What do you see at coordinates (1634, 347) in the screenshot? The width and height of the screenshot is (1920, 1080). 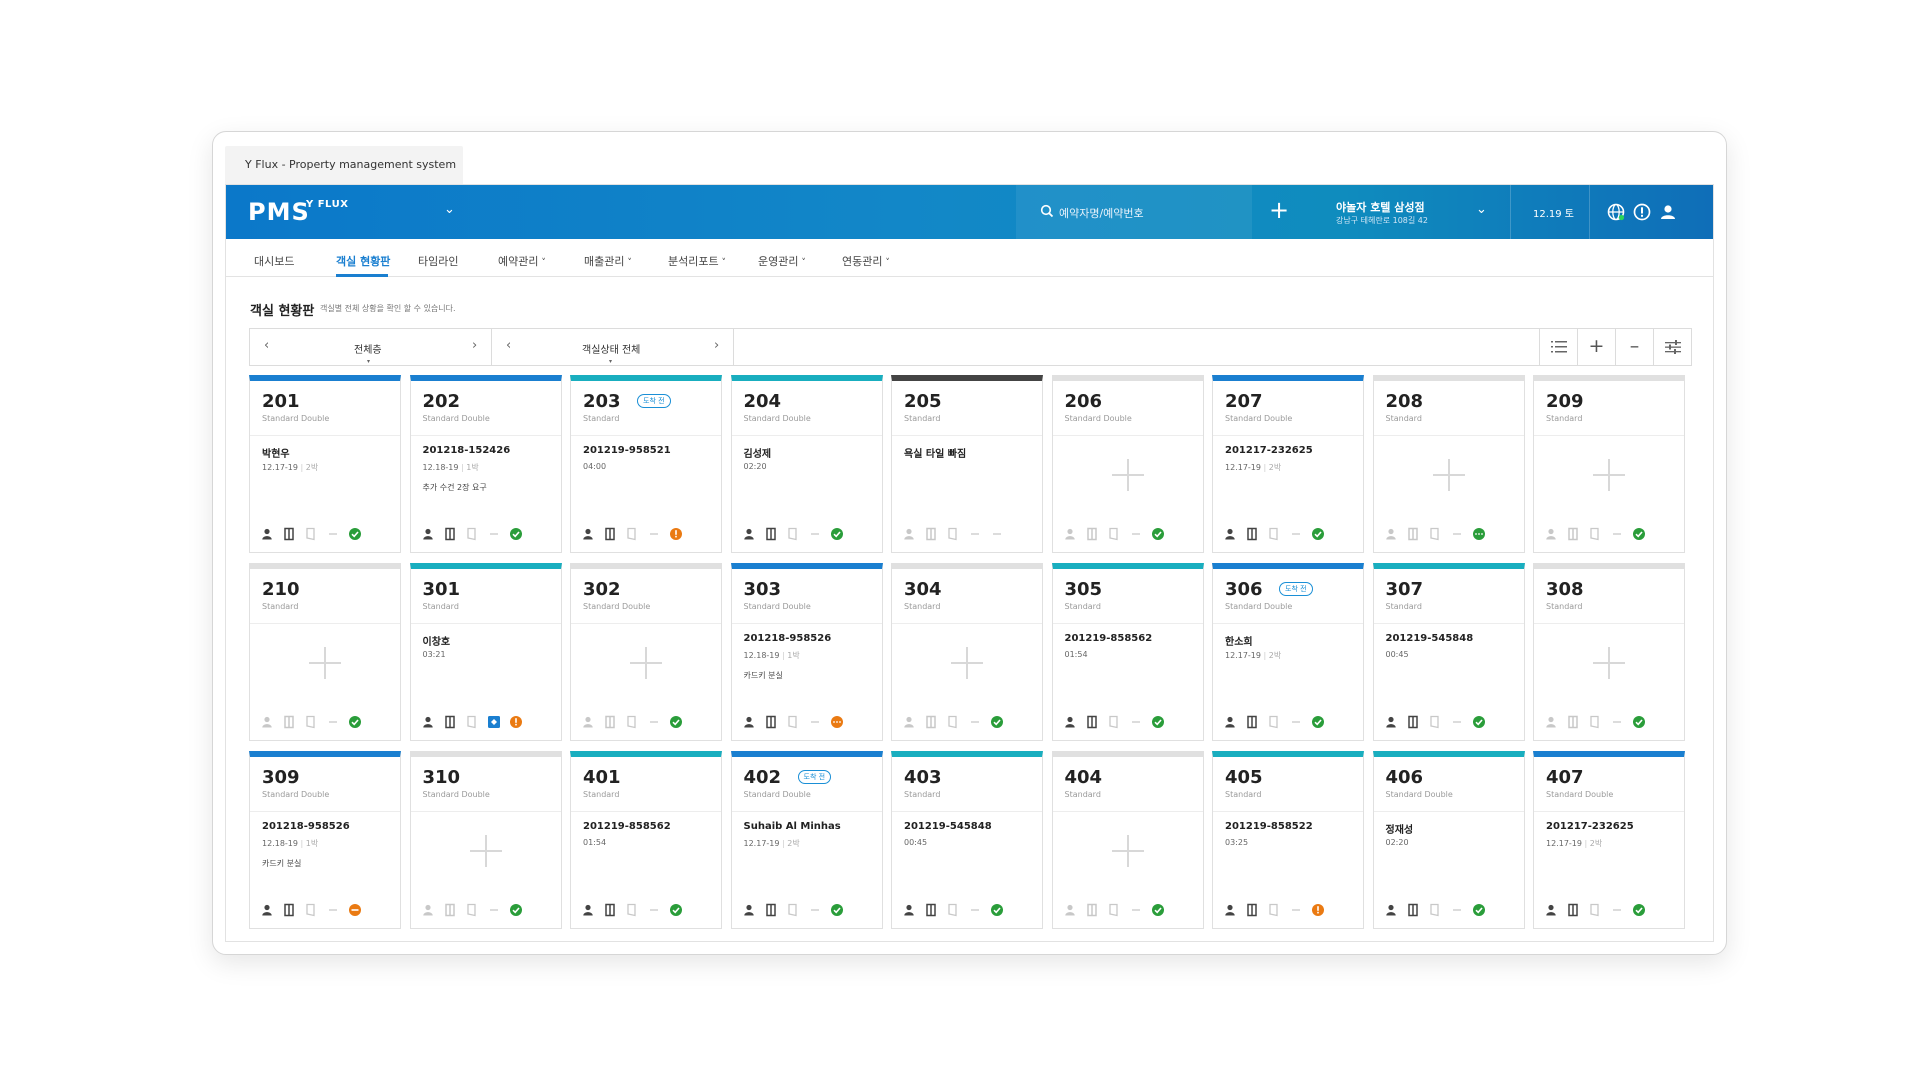 I see `zoom-out-button: –` at bounding box center [1634, 347].